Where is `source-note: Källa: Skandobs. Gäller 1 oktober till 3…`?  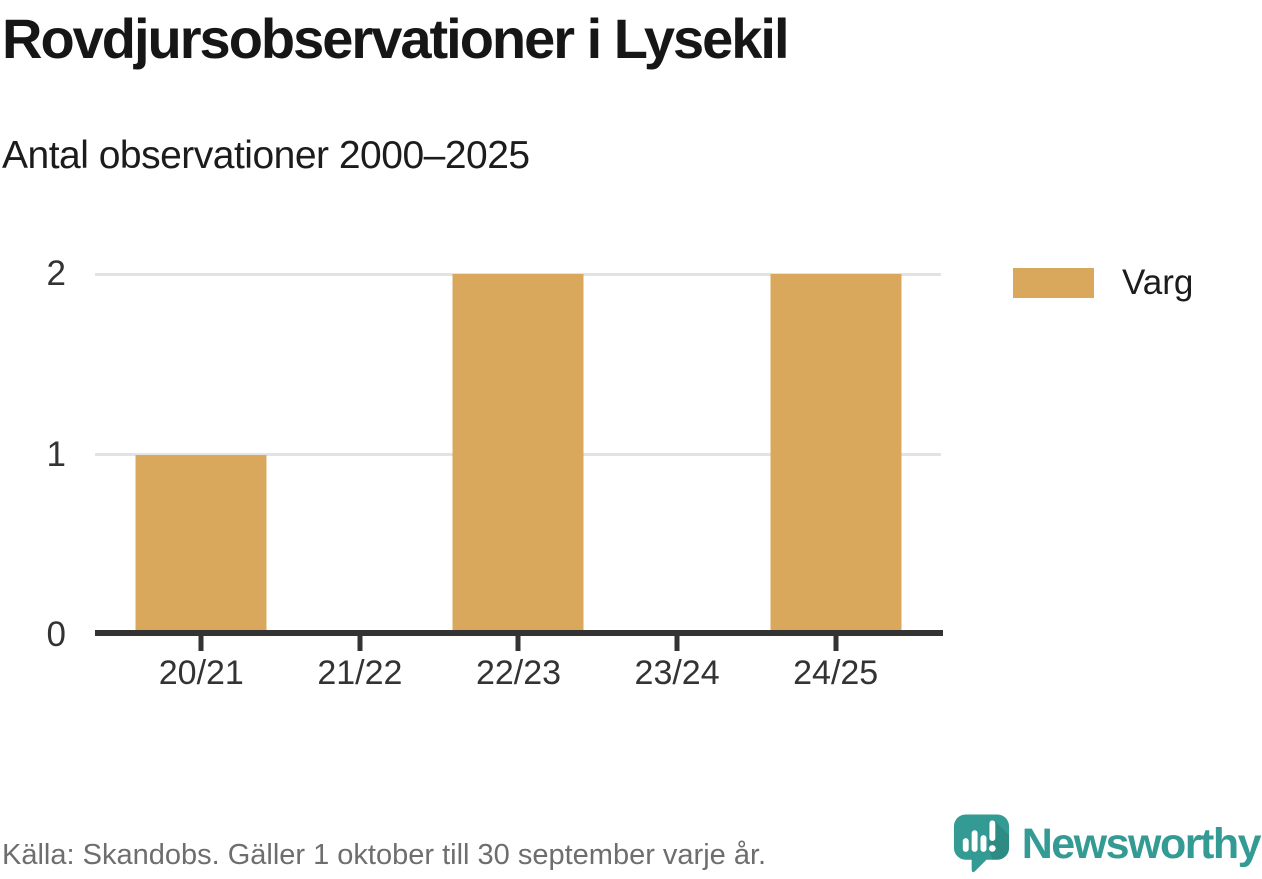
source-note: Källa: Skandobs. Gäller 1 oktober till 3… is located at coordinates (384, 855).